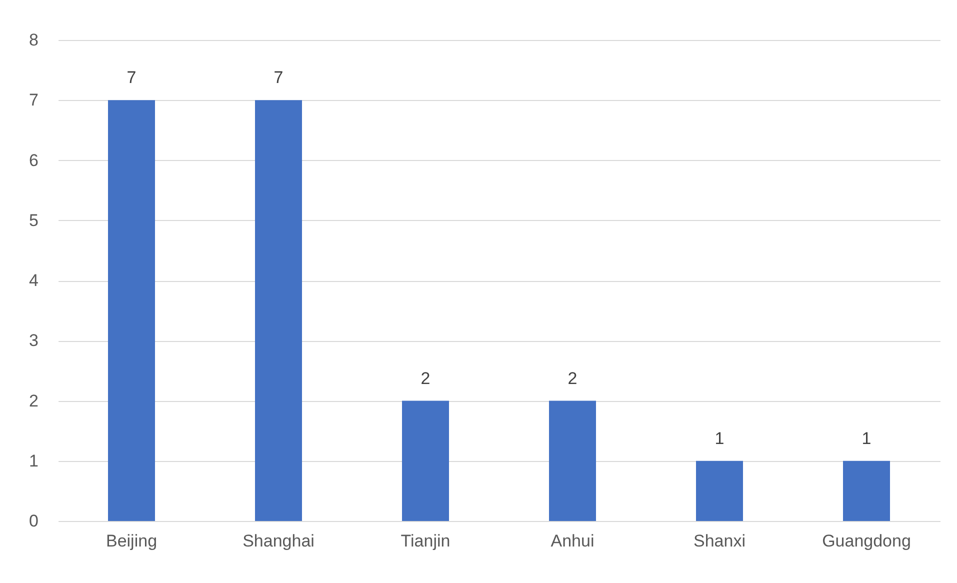 This screenshot has height=583, width=957. What do you see at coordinates (132, 541) in the screenshot?
I see `x-tick-label: Beijing` at bounding box center [132, 541].